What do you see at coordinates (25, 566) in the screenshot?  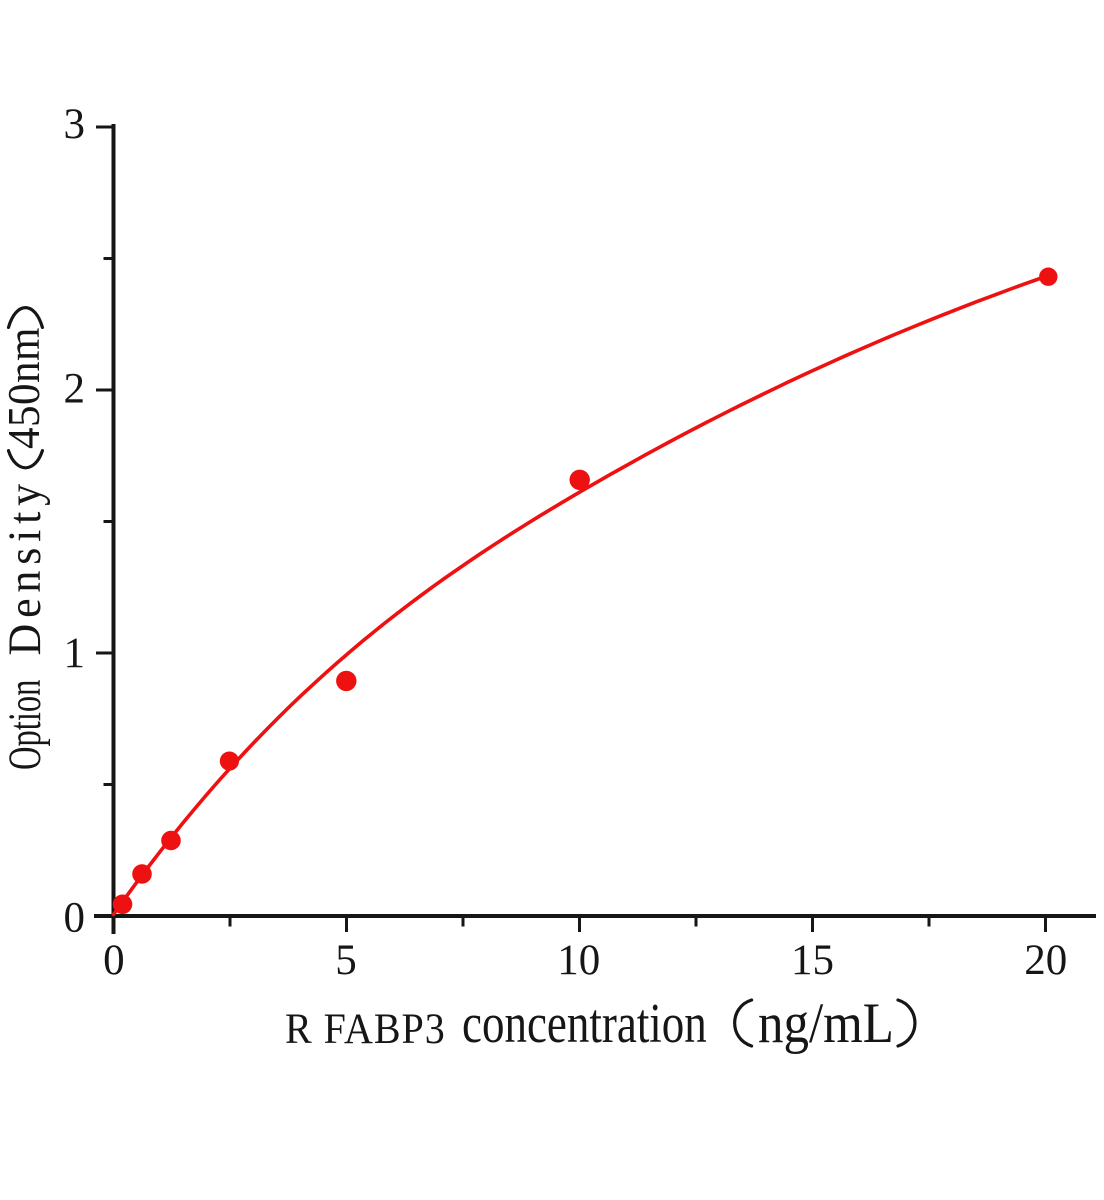 I see `svg-text: Density` at bounding box center [25, 566].